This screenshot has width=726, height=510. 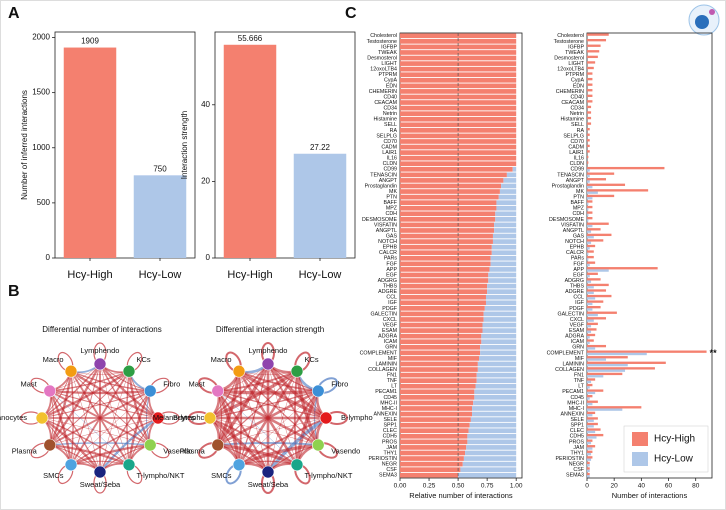 What do you see at coordinates (393, 192) in the screenshot?
I see `category-label: MK` at bounding box center [393, 192].